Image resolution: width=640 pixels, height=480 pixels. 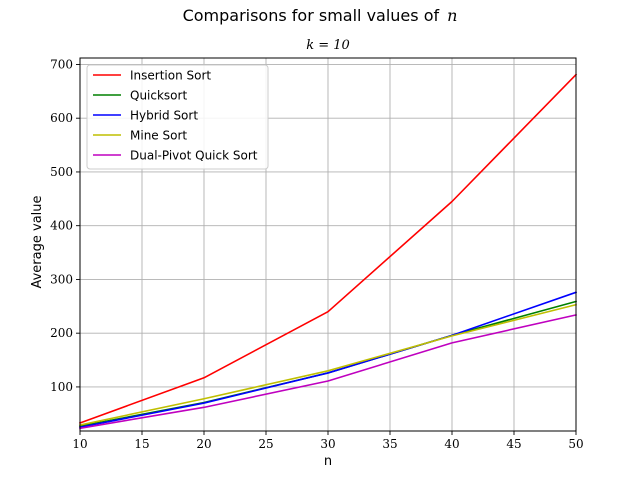 I want to click on x-axis-label: n, so click(x=328, y=461).